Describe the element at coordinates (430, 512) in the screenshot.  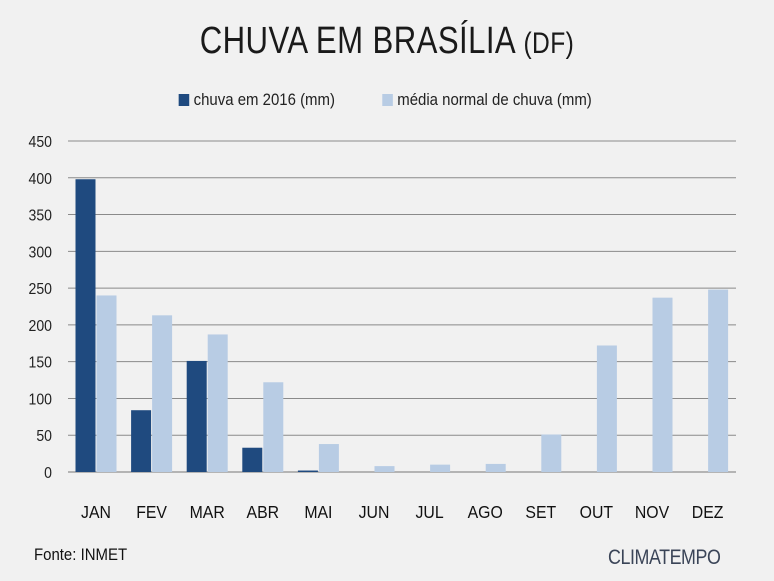
I see `x-tick-label: JUL` at that location.